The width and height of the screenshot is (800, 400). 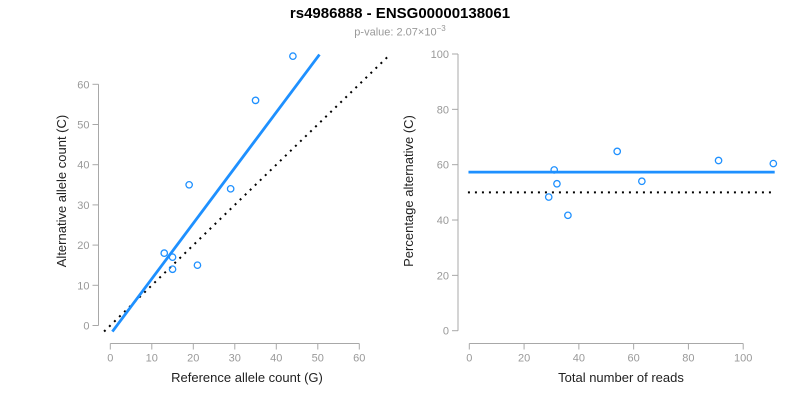 I want to click on y-tick-label: 30, so click(x=83, y=206).